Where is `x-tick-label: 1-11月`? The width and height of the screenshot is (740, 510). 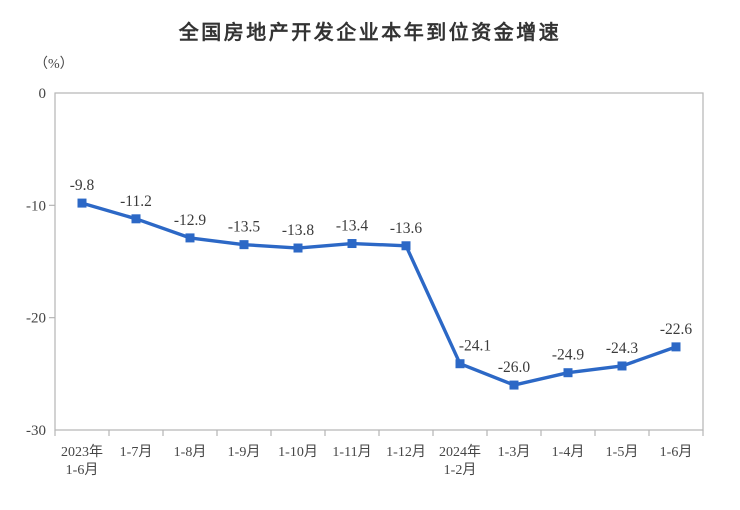 x-tick-label: 1-11月 is located at coordinates (351, 452).